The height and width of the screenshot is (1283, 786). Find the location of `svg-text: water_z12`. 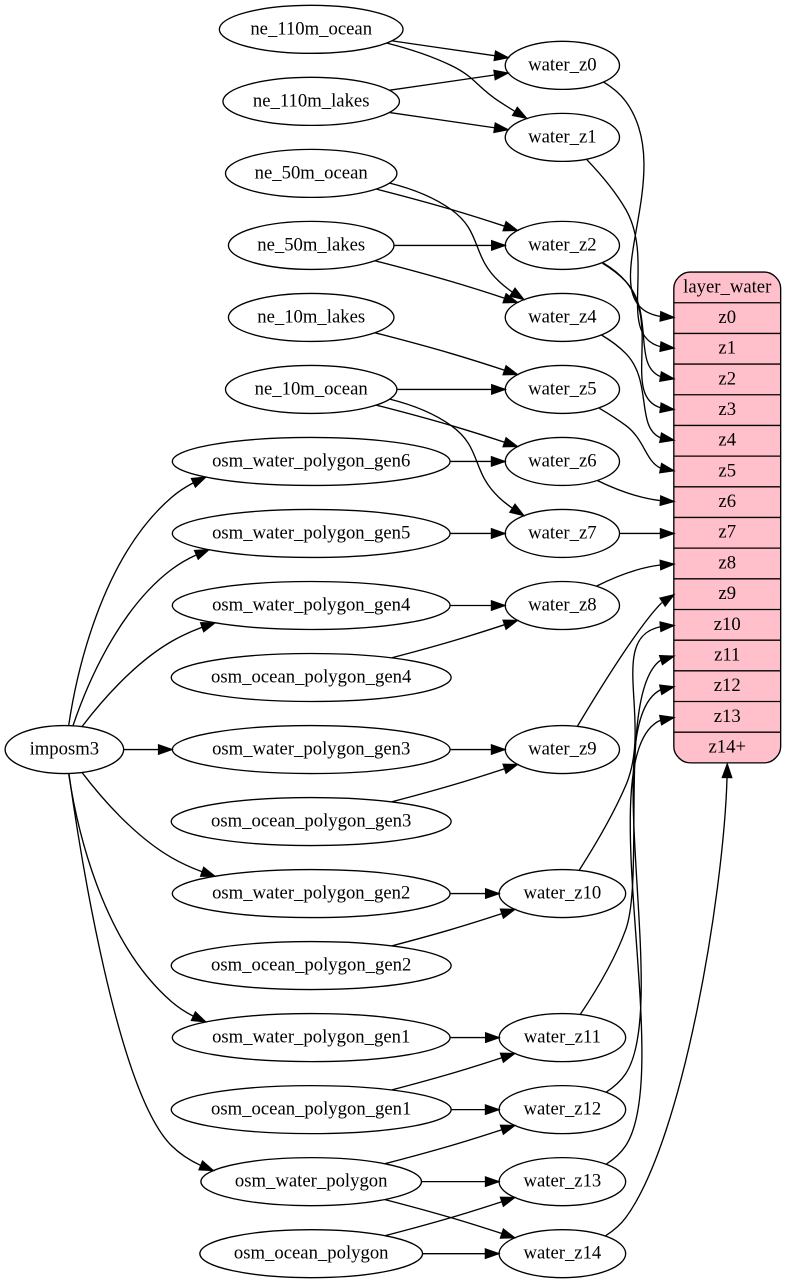

svg-text: water_z12 is located at coordinates (562, 1109).